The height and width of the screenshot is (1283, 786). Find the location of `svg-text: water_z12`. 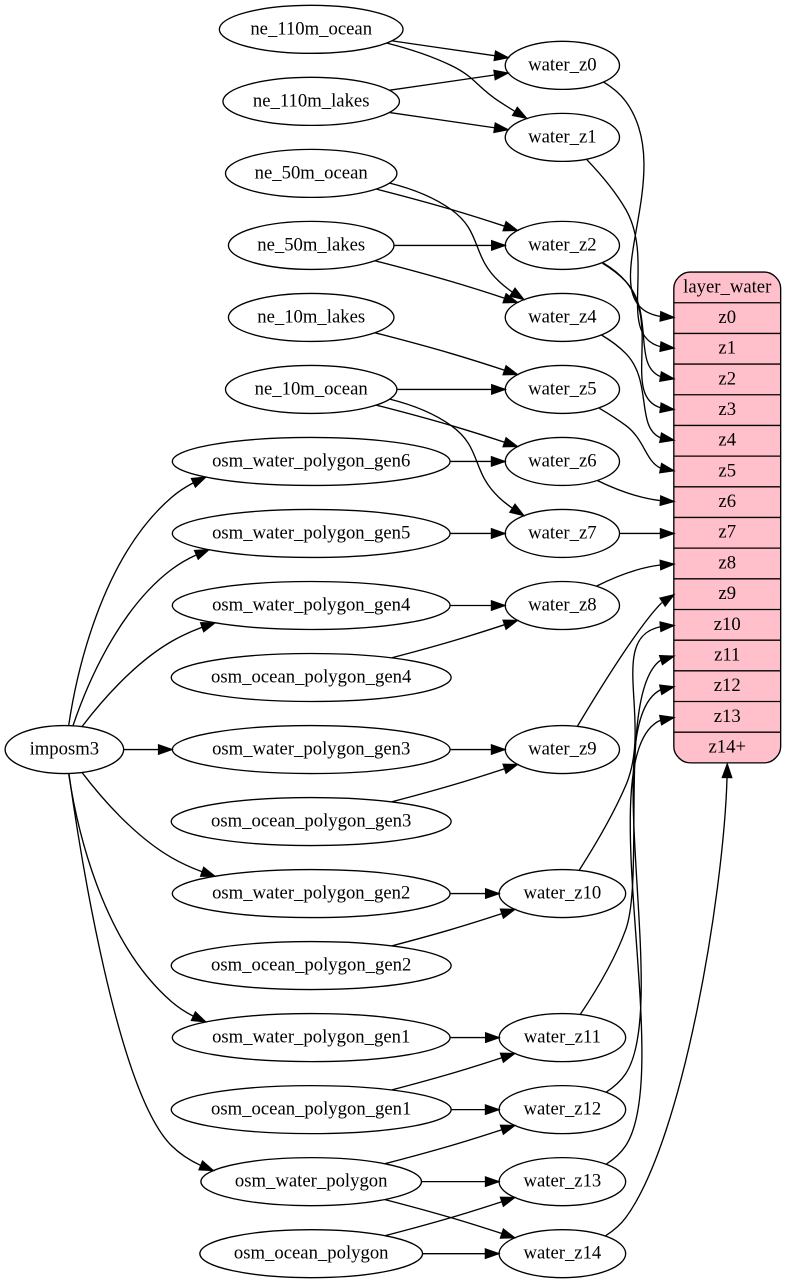

svg-text: water_z12 is located at coordinates (562, 1109).